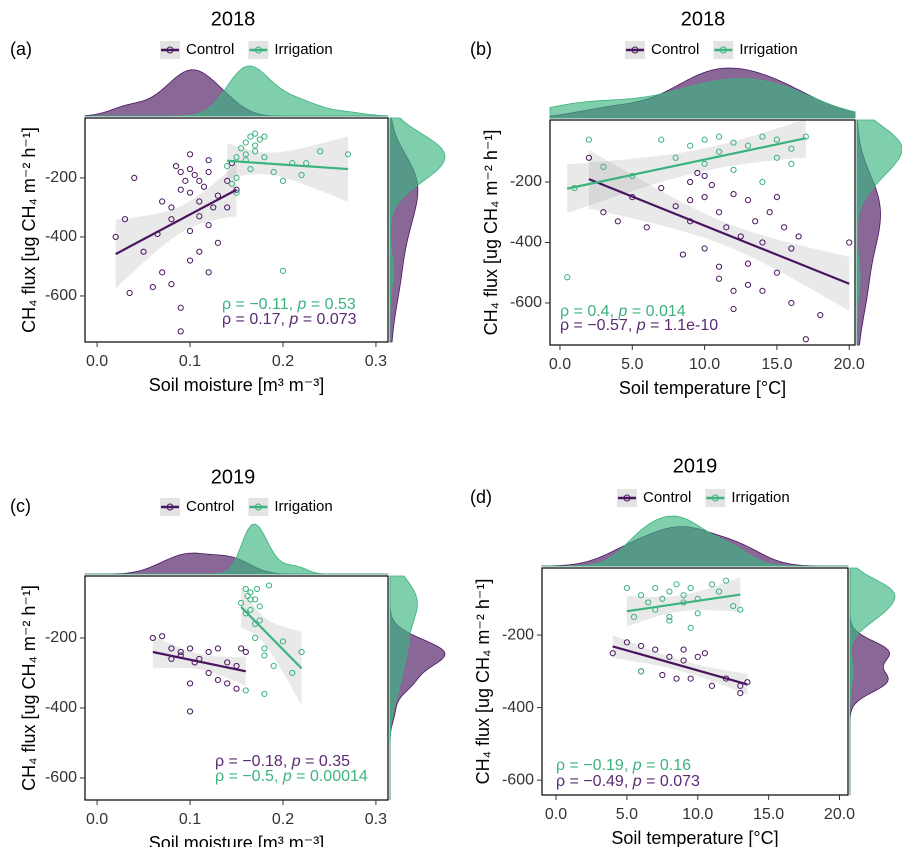 The width and height of the screenshot is (902, 852). I want to click on confidence-band, so click(271, 646).